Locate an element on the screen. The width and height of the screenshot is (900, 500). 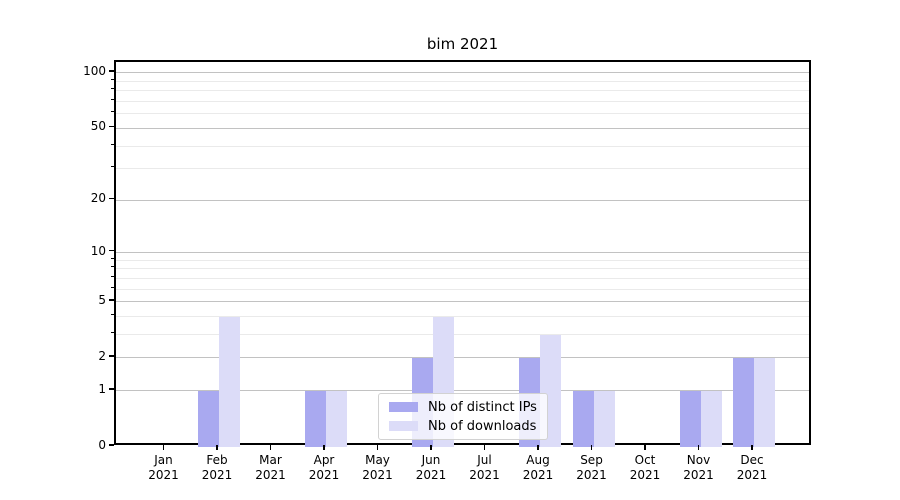
x-tick-label: Oct 2021 is located at coordinates (645, 468).